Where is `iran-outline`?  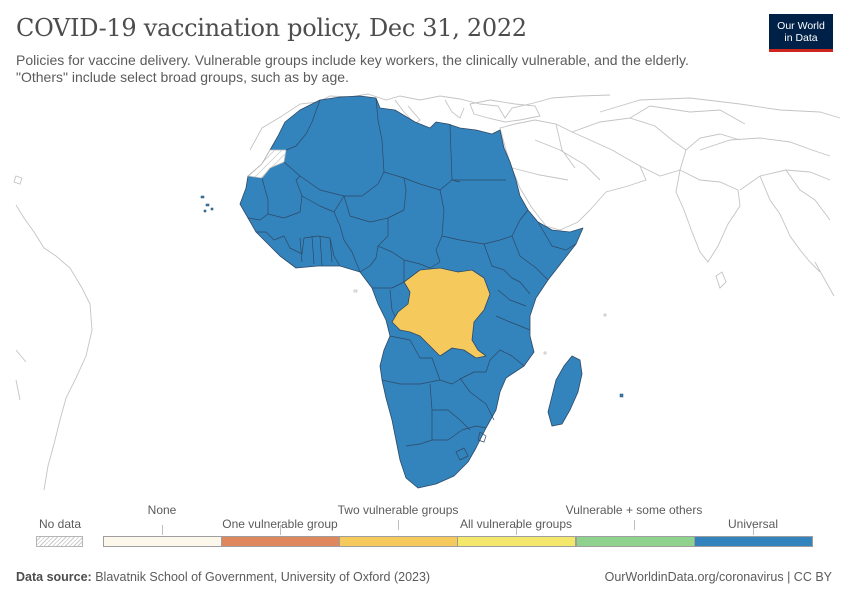 iran-outline is located at coordinates (629, 147).